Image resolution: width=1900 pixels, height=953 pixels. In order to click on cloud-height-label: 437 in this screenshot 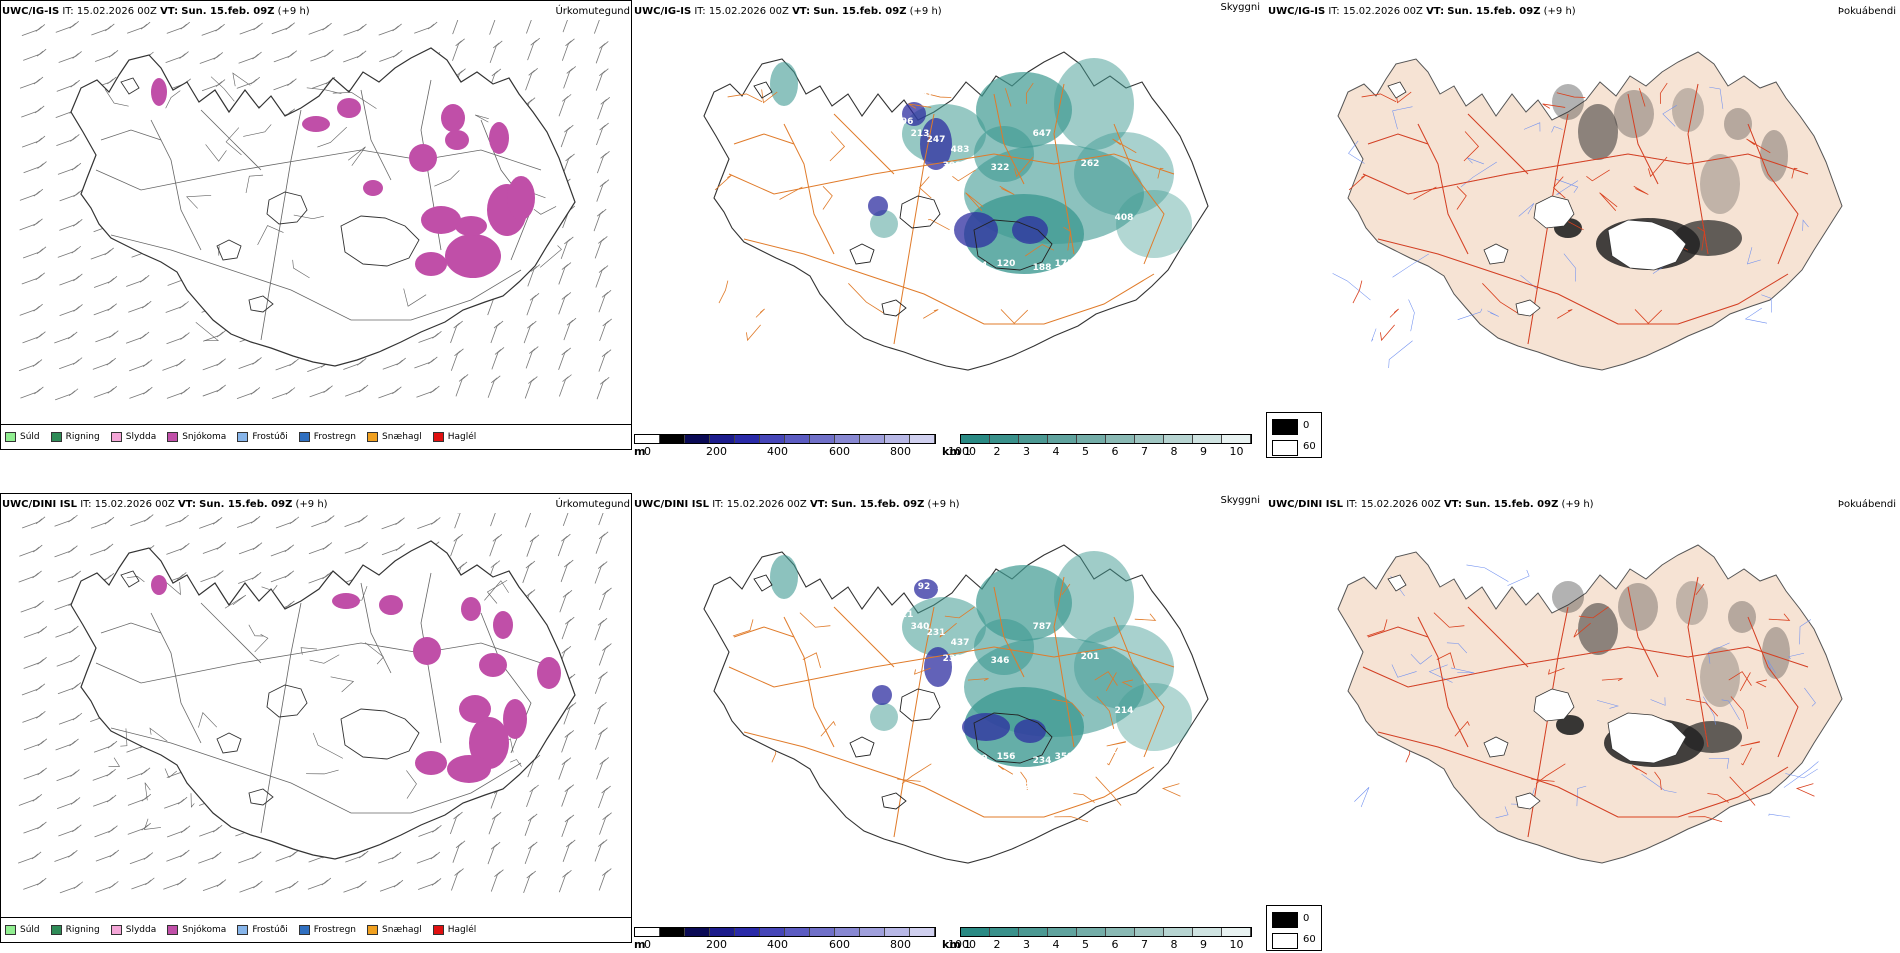, I will do `click(960, 643)`.